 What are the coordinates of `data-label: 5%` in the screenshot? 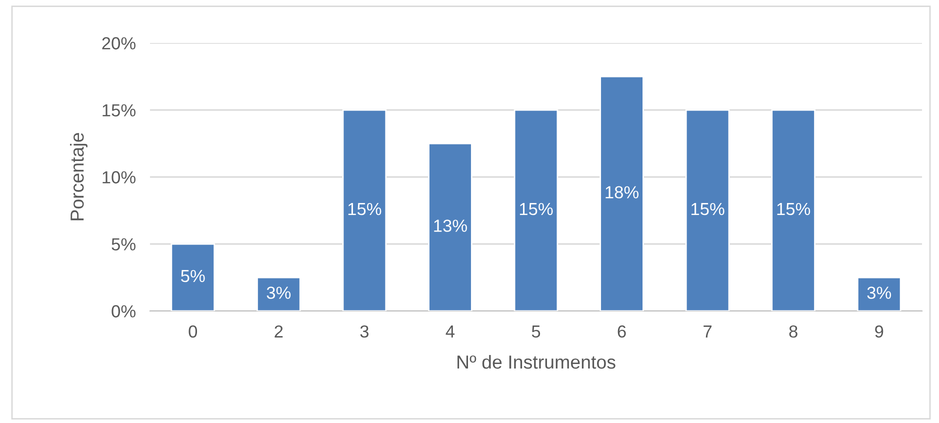 It's located at (193, 276).